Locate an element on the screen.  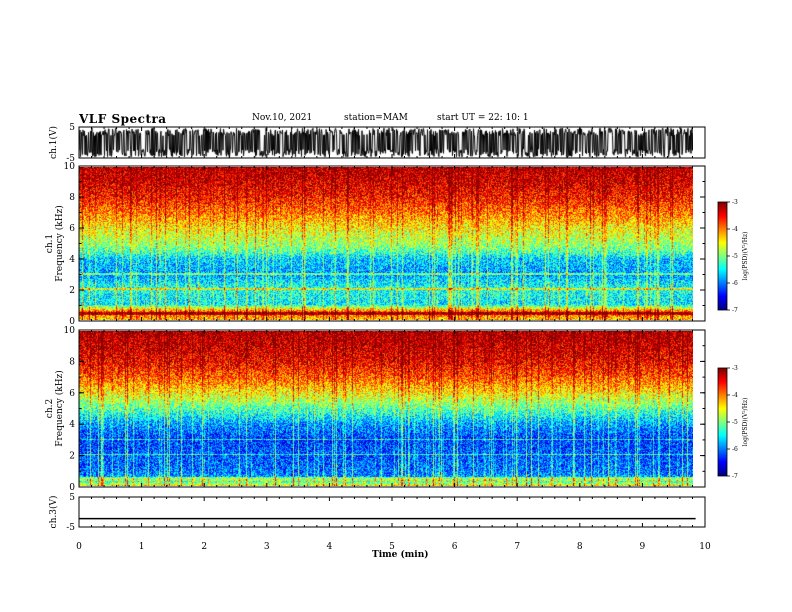
y-axis-title-line: ch.1(V) is located at coordinates (53, 142).